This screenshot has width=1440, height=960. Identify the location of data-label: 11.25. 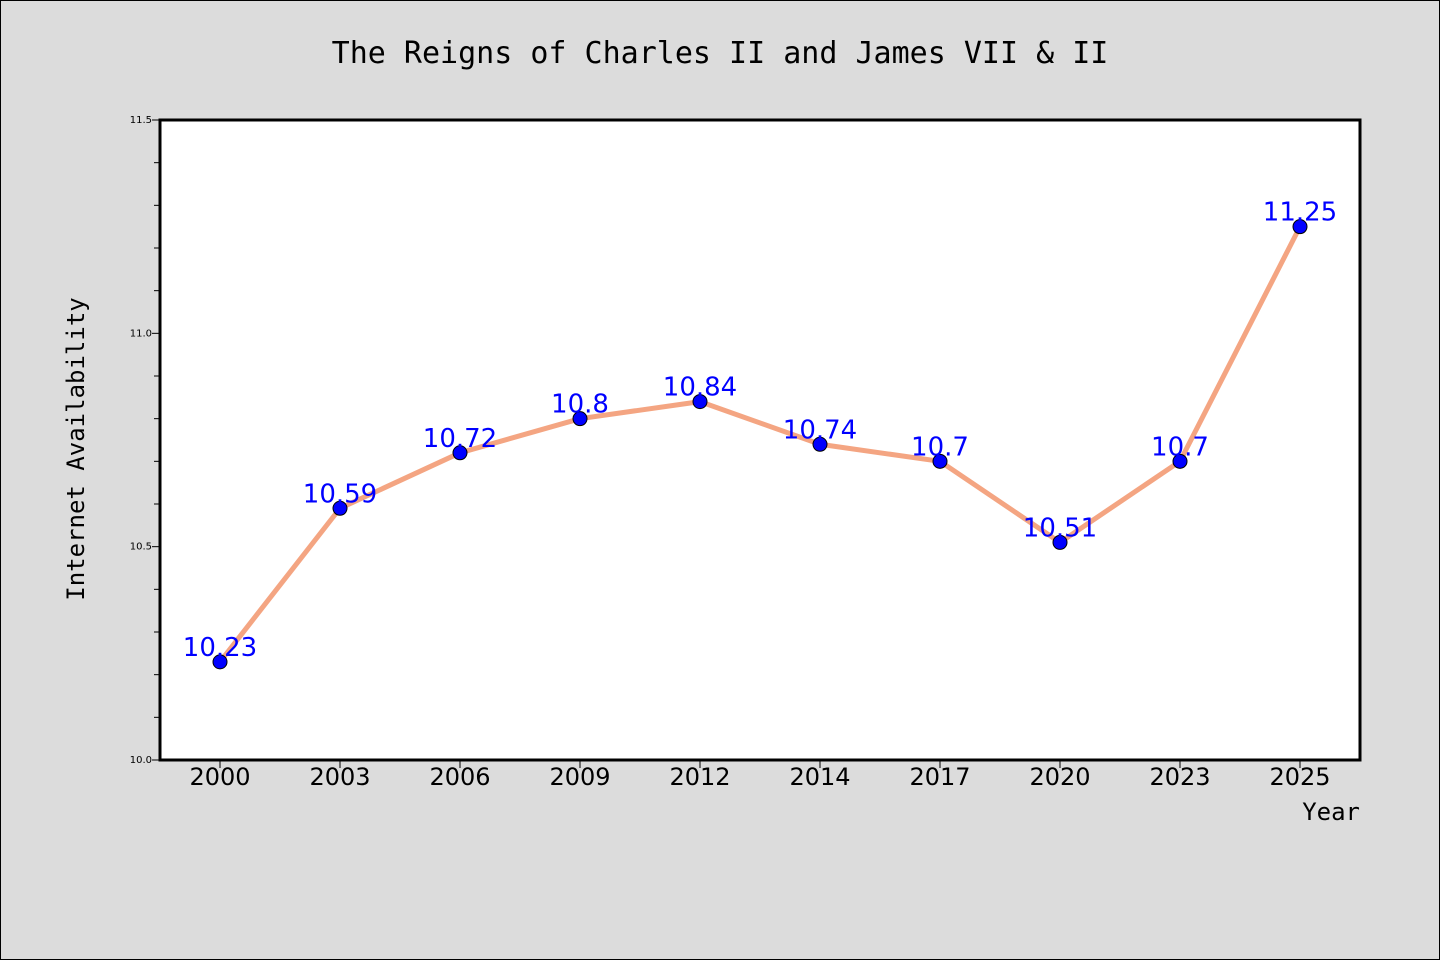
(1300, 213).